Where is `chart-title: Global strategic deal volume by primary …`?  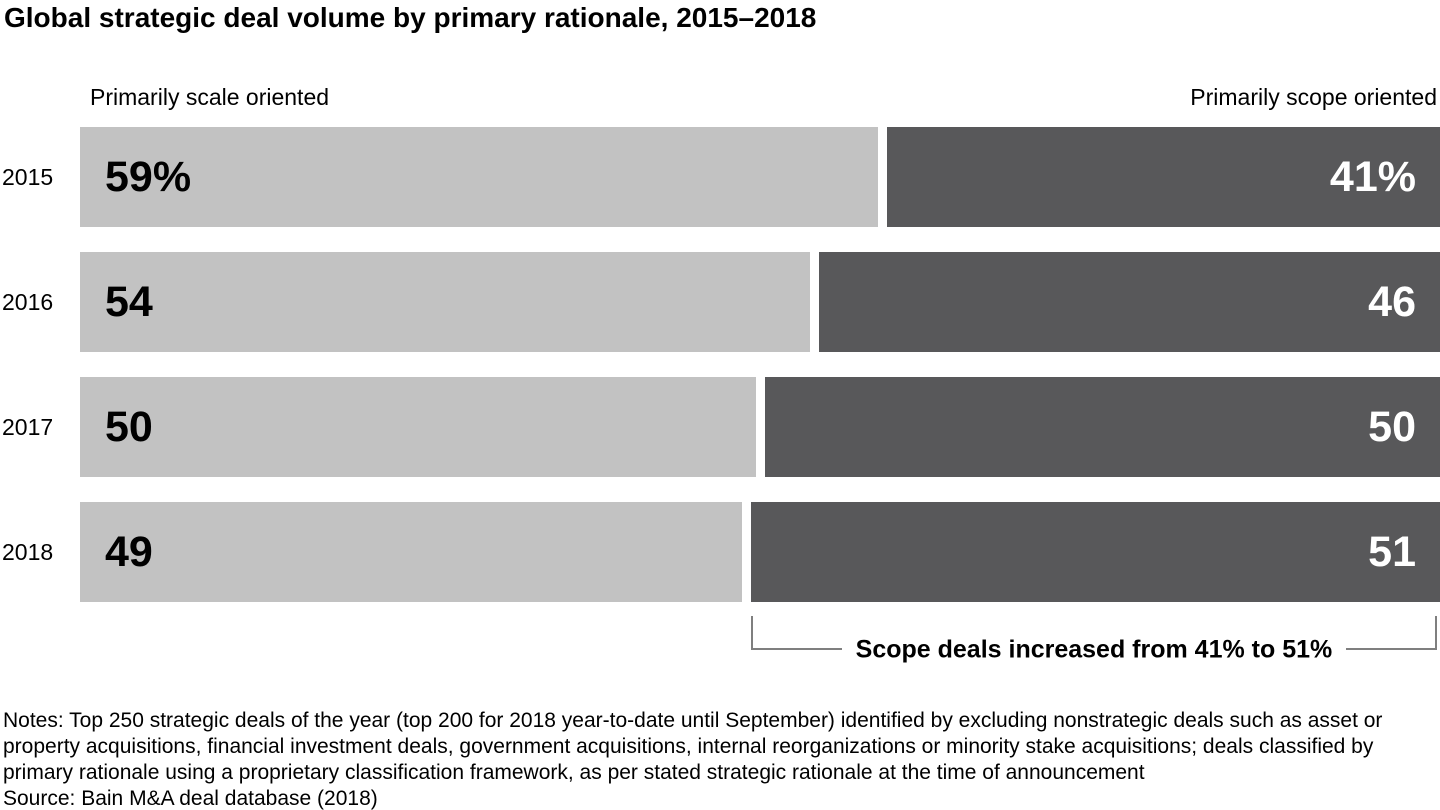
chart-title: Global strategic deal volume by primary … is located at coordinates (410, 17).